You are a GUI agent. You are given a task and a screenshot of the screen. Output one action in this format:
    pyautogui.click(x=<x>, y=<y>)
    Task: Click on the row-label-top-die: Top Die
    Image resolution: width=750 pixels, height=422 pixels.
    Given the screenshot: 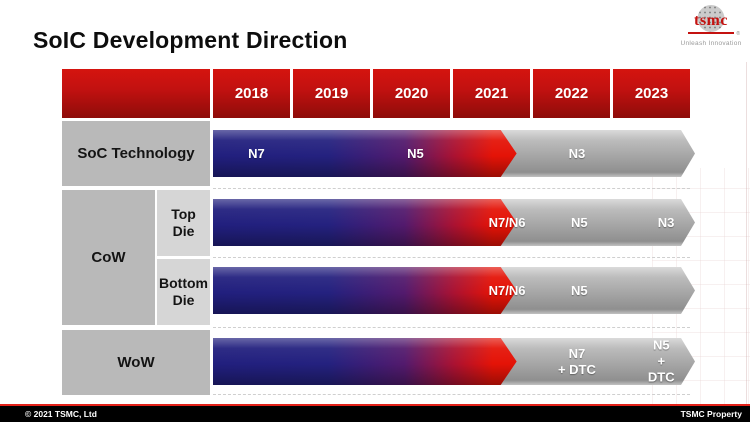 What is the action you would take?
    pyautogui.click(x=183, y=223)
    